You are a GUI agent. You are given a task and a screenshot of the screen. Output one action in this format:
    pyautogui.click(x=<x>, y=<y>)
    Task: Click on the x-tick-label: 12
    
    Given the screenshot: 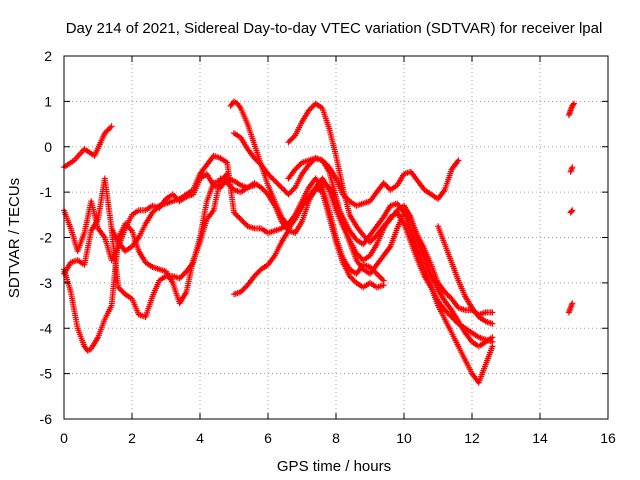 What is the action you would take?
    pyautogui.click(x=472, y=438)
    